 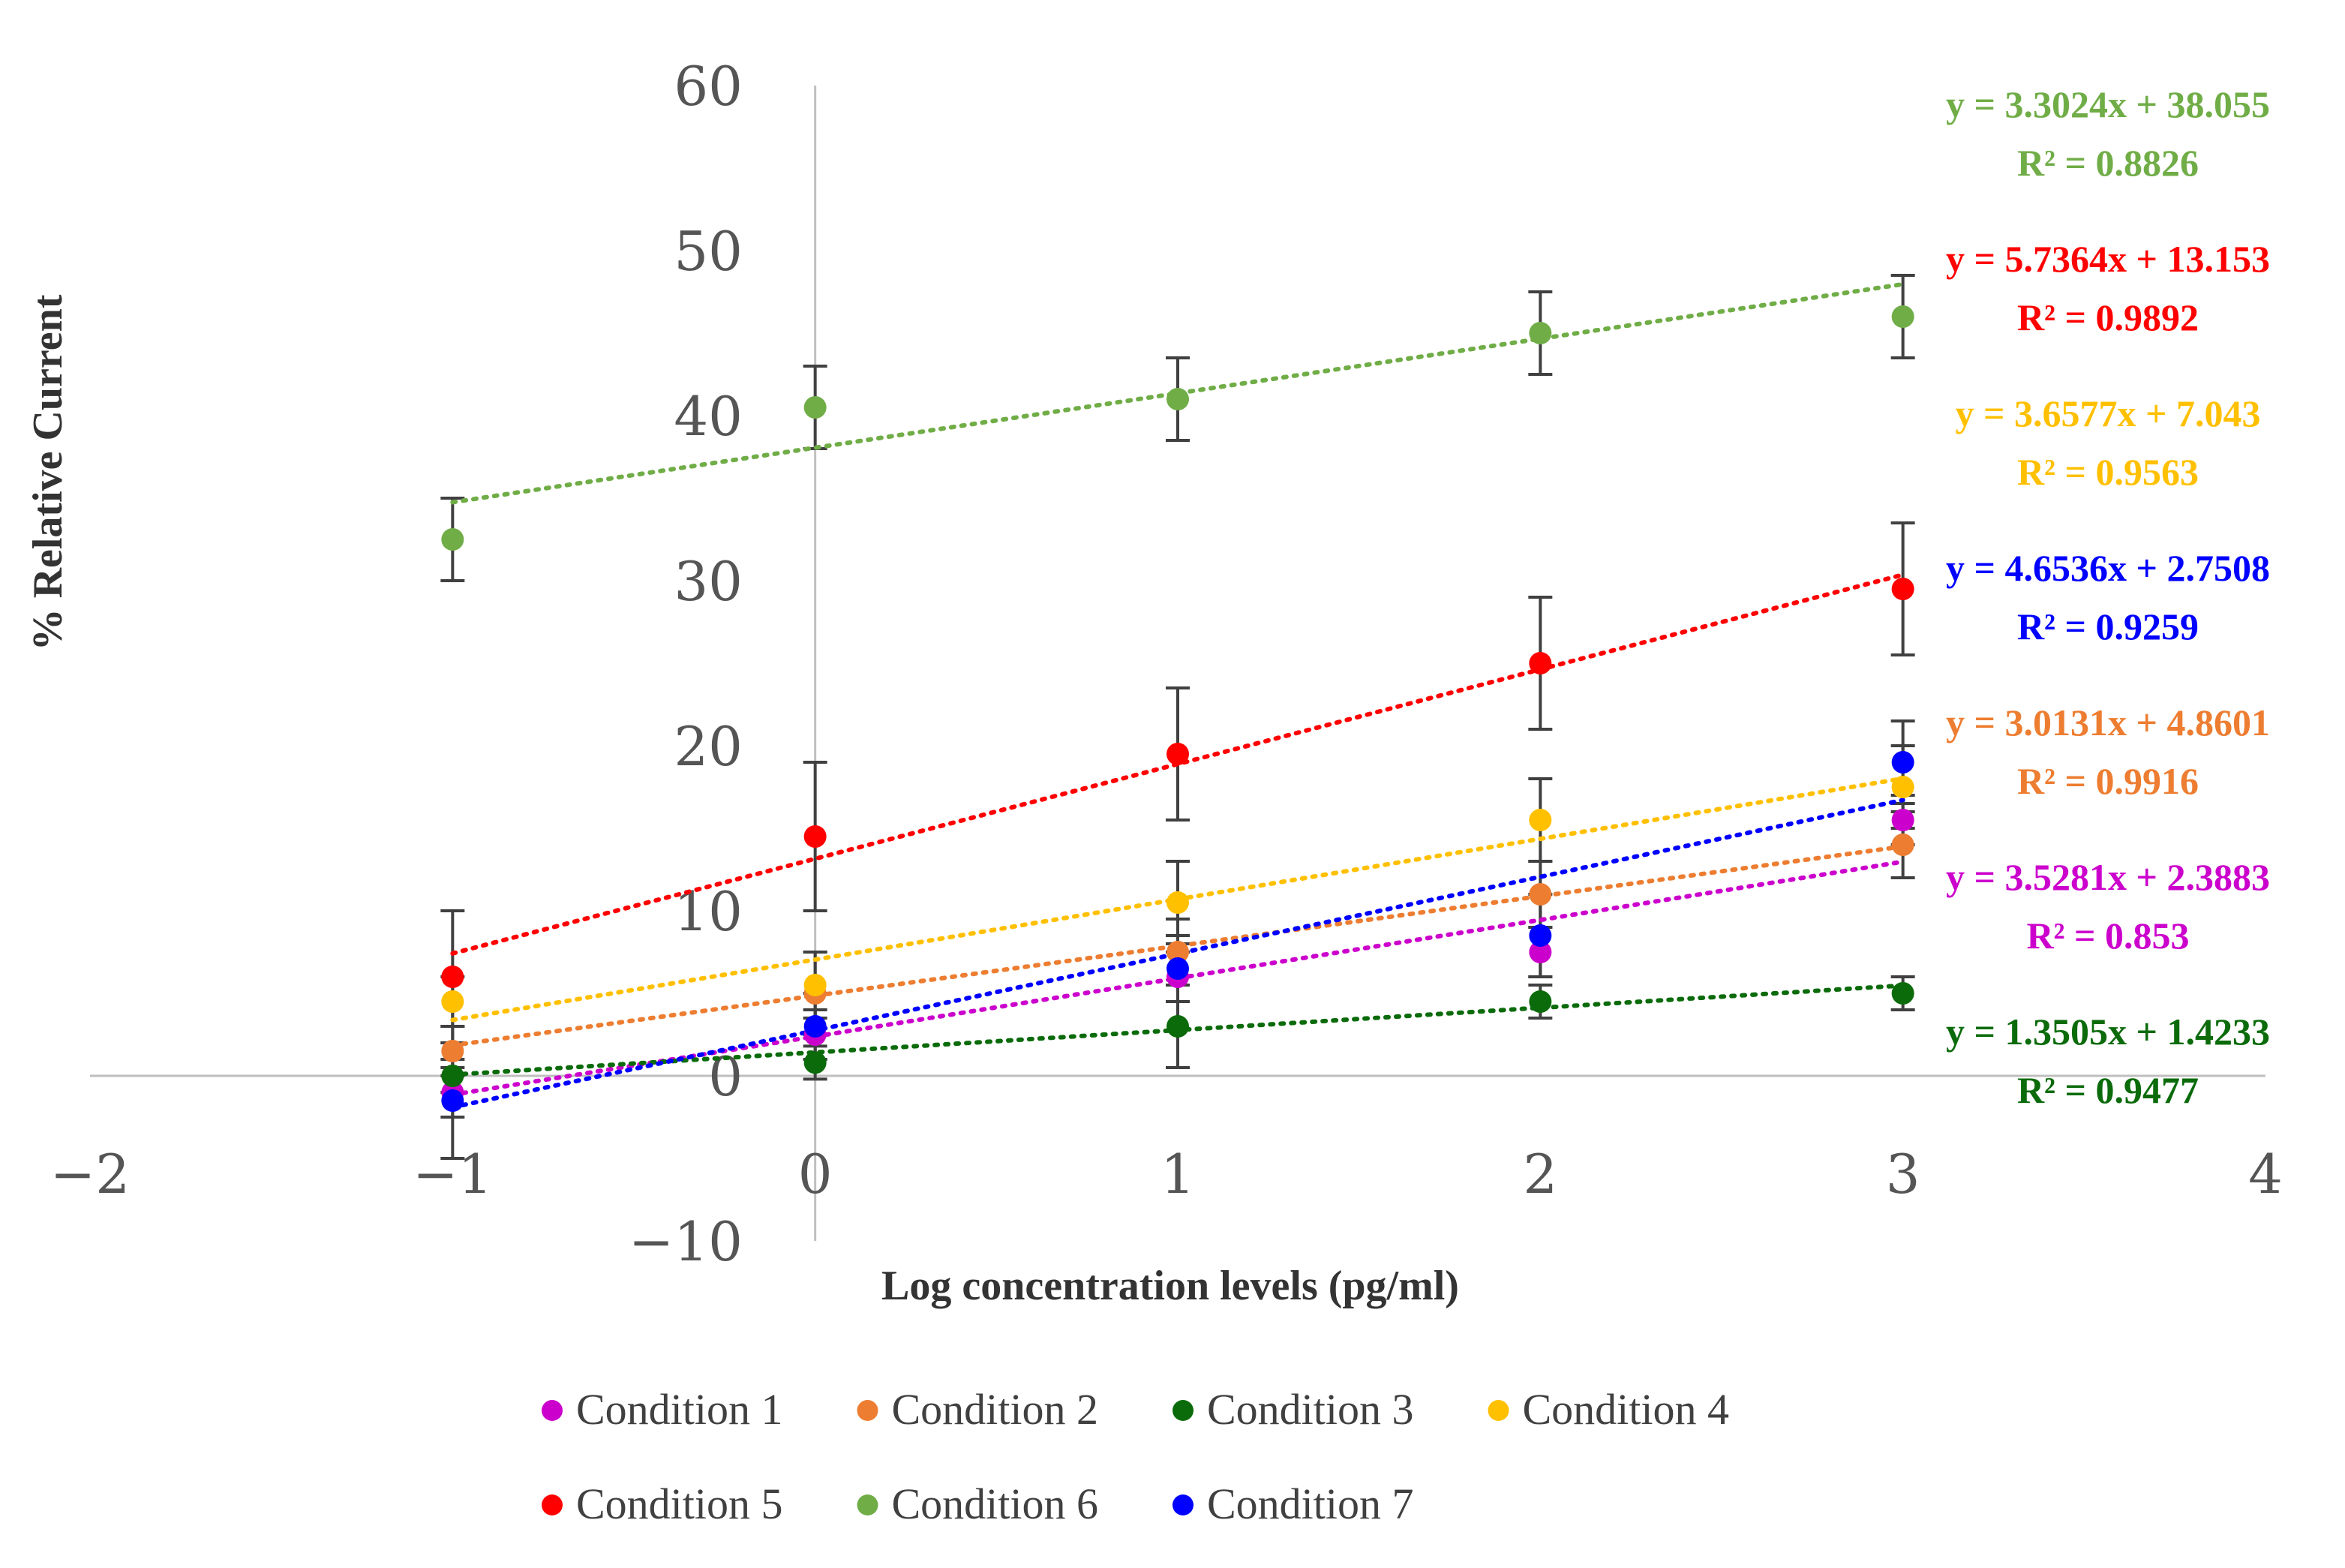 I want to click on trendline-r2: R² = 0.8826, so click(x=2108, y=163).